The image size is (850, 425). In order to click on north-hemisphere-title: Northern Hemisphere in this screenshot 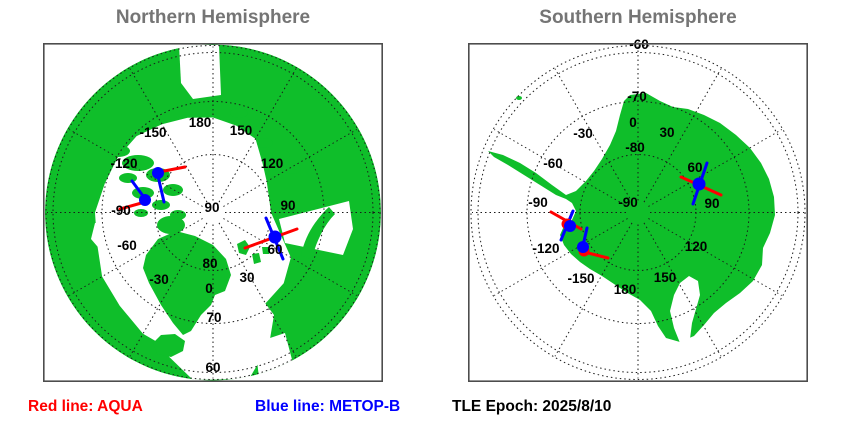, I will do `click(213, 17)`.